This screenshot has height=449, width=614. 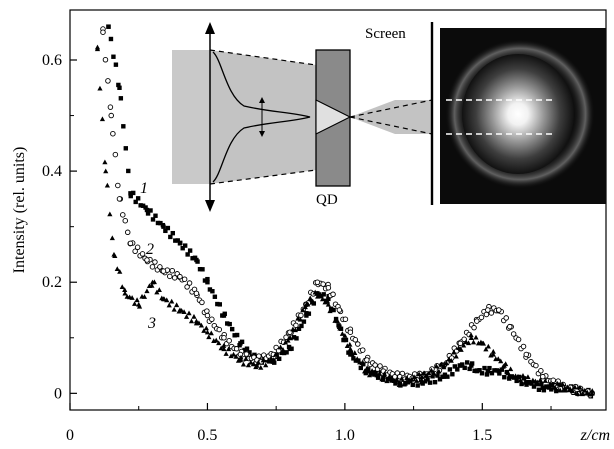 What do you see at coordinates (150, 249) in the screenshot?
I see `series-label-2: 2` at bounding box center [150, 249].